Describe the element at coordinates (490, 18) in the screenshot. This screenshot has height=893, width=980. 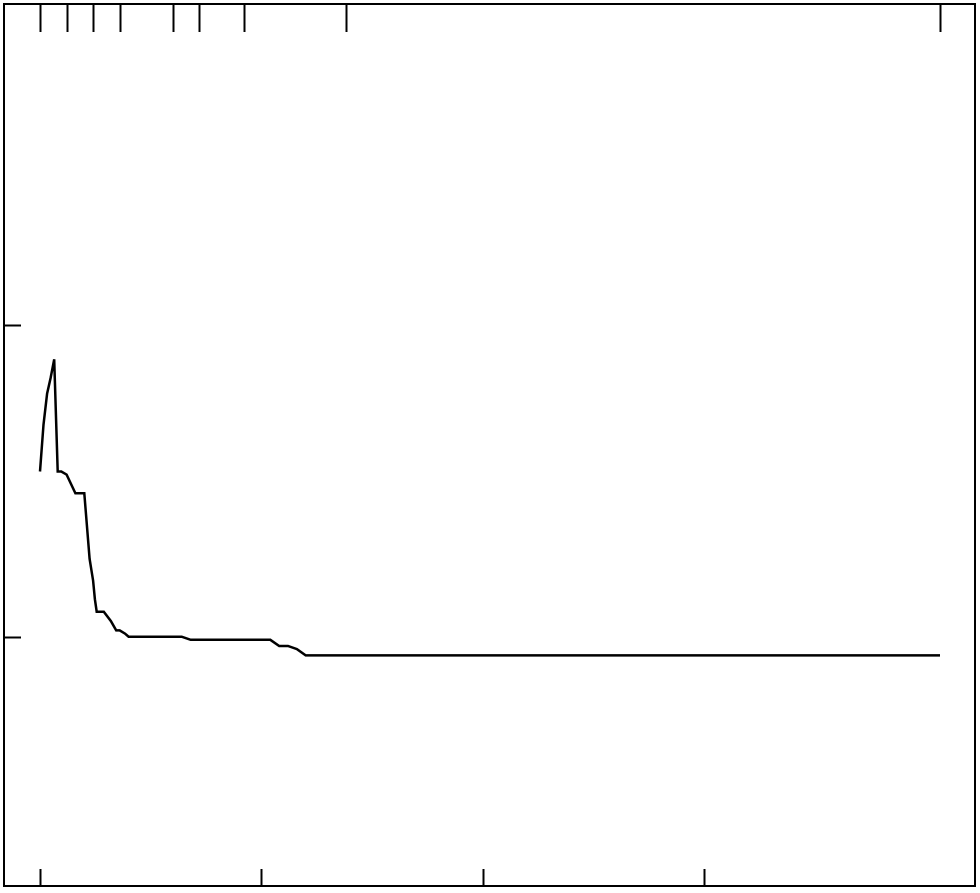
I see `top-ticks` at that location.